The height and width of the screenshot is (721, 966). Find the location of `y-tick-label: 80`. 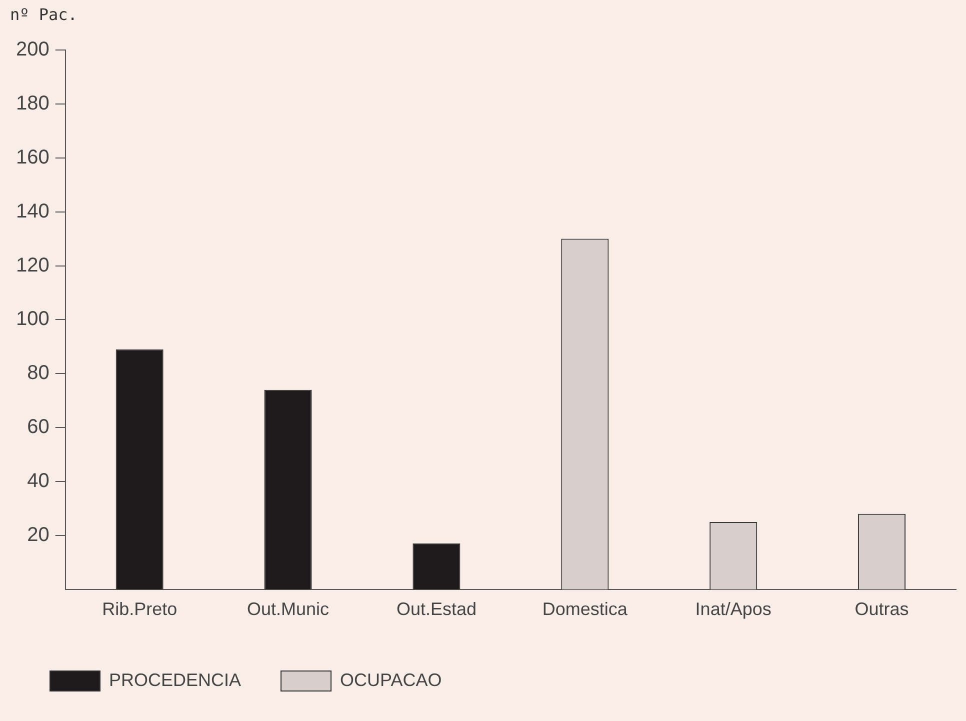

y-tick-label: 80 is located at coordinates (38, 373).